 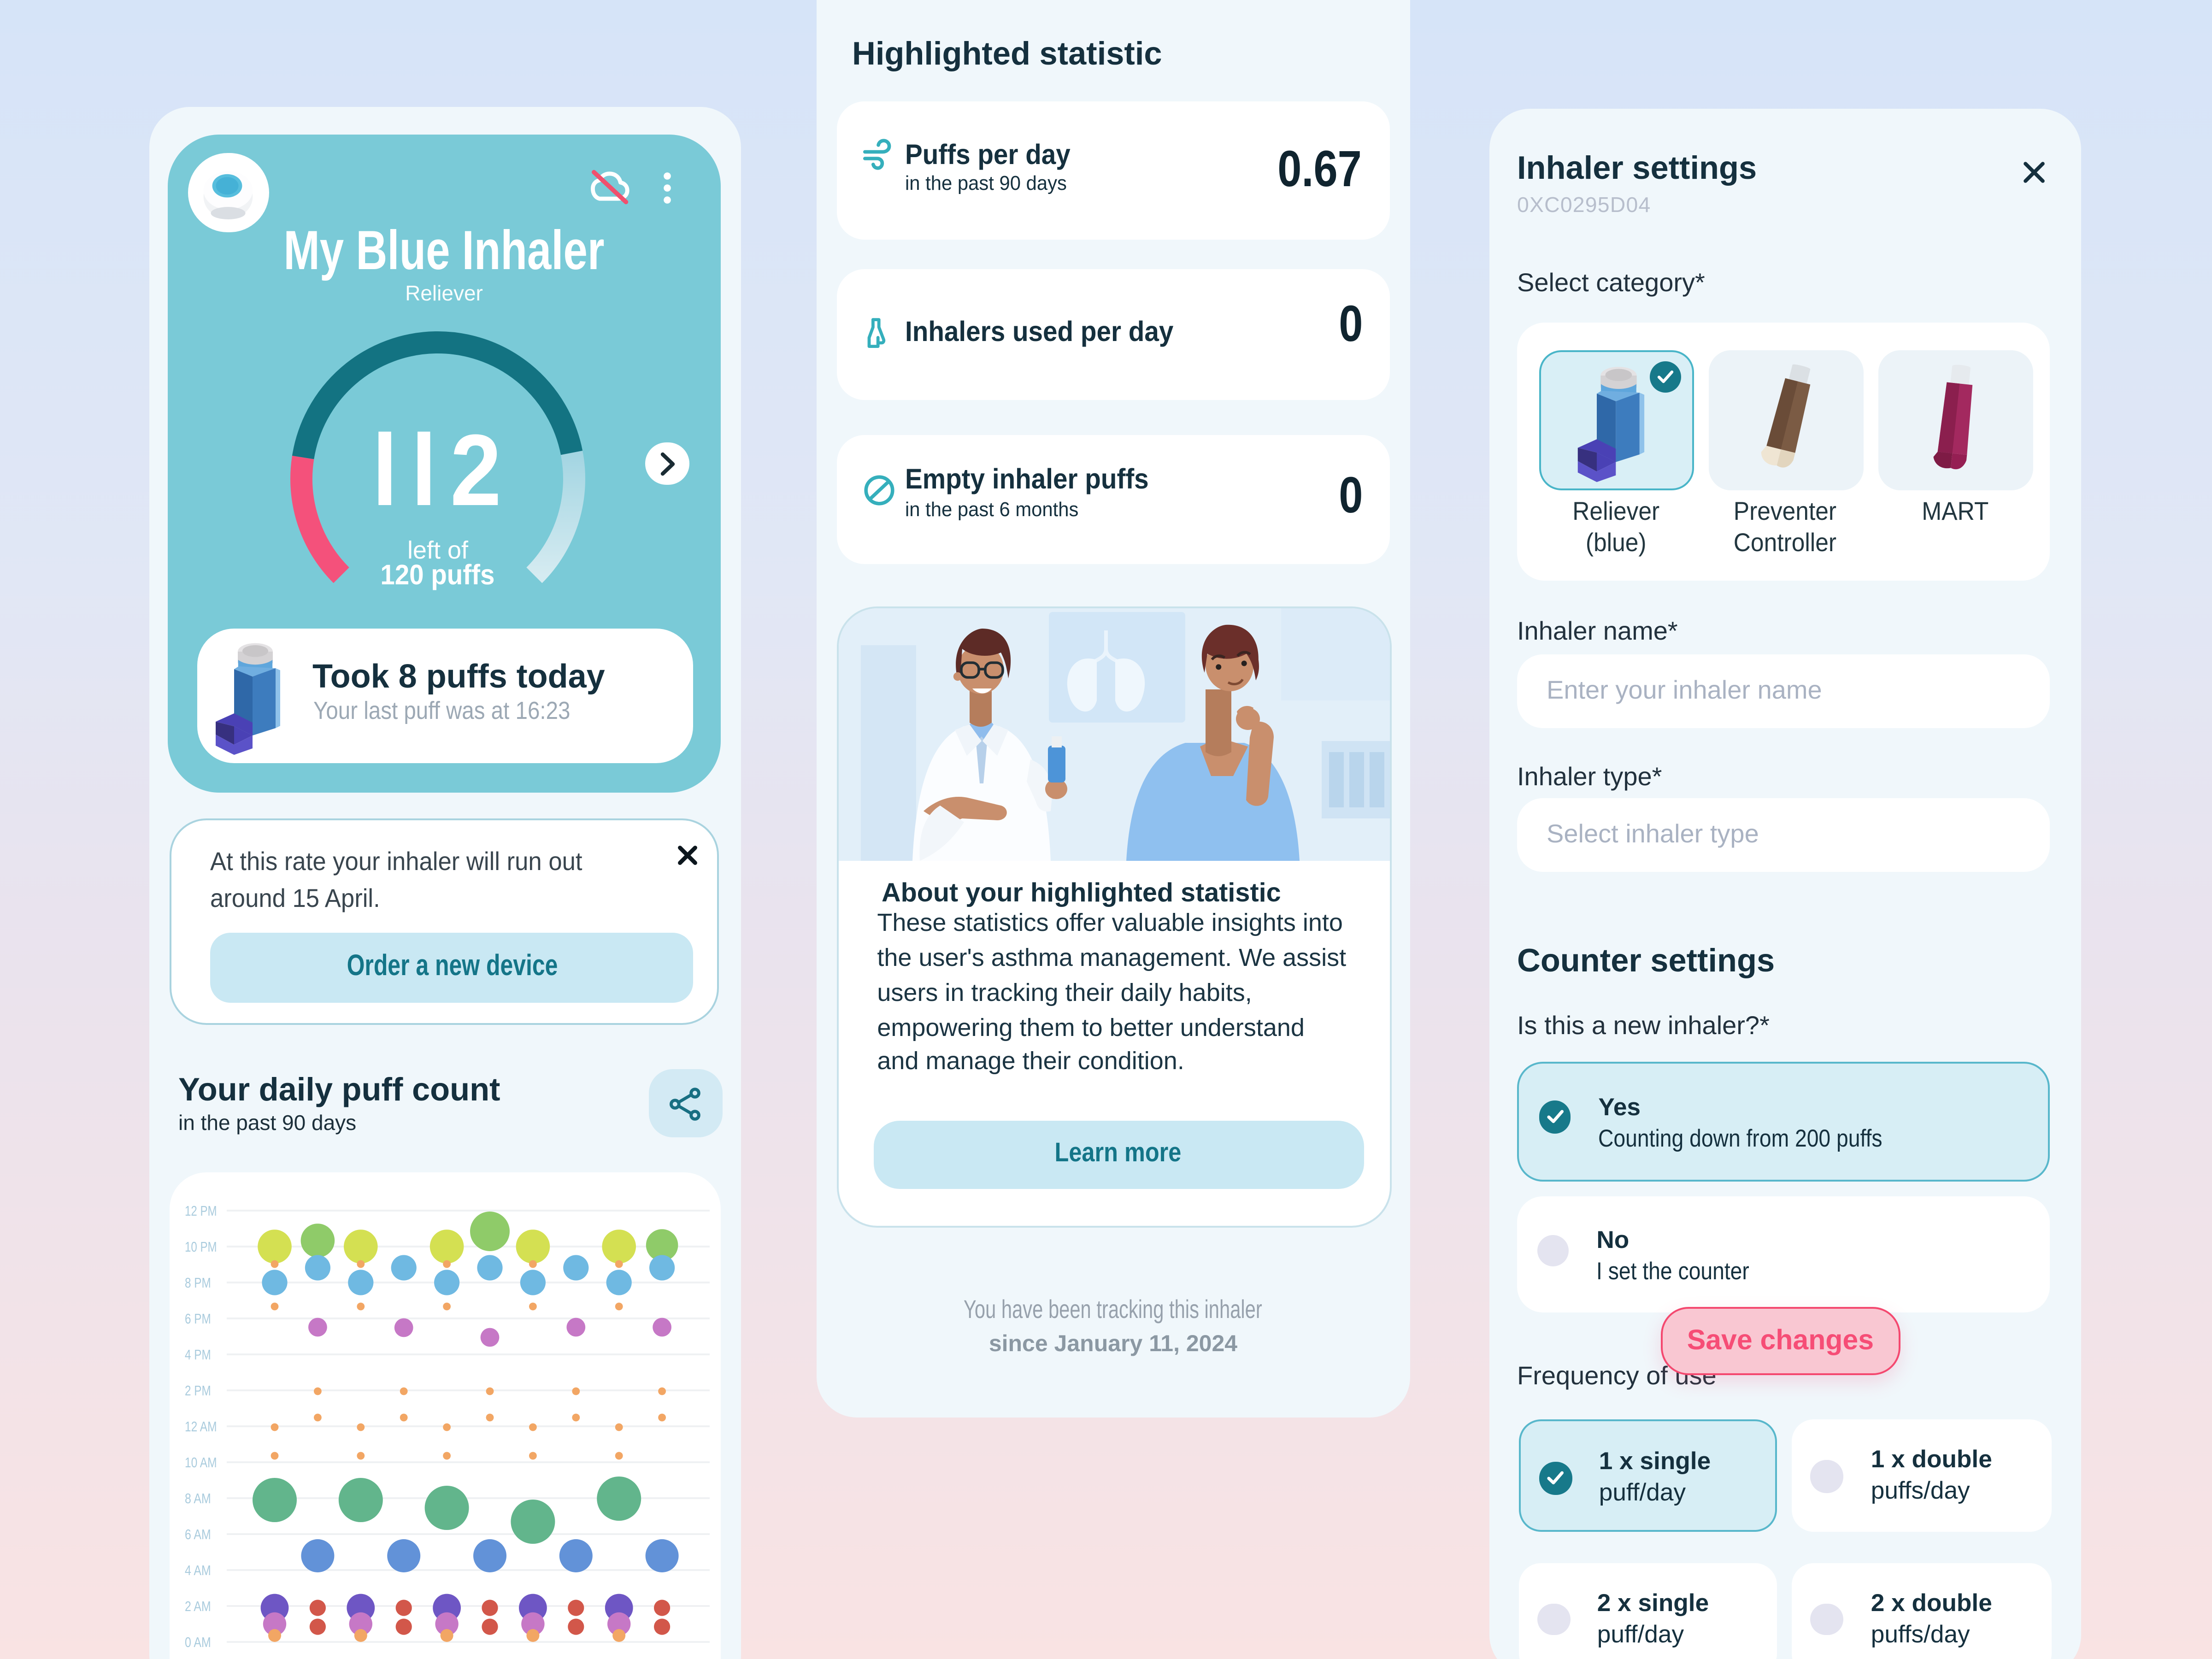 What do you see at coordinates (200, 1426) in the screenshot?
I see `svg-text: 12 AM` at bounding box center [200, 1426].